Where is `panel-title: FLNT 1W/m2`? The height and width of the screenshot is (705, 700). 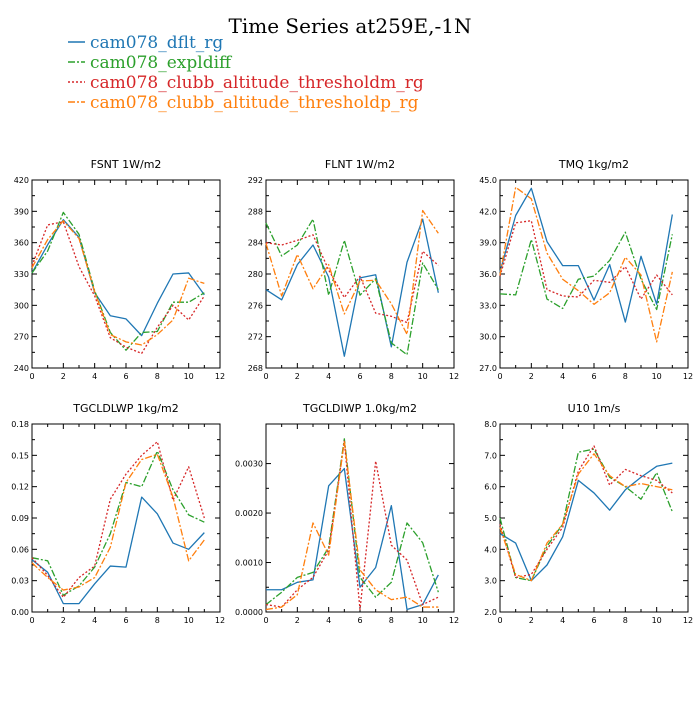
panel-title: FLNT 1W/m2 is located at coordinates (360, 164).